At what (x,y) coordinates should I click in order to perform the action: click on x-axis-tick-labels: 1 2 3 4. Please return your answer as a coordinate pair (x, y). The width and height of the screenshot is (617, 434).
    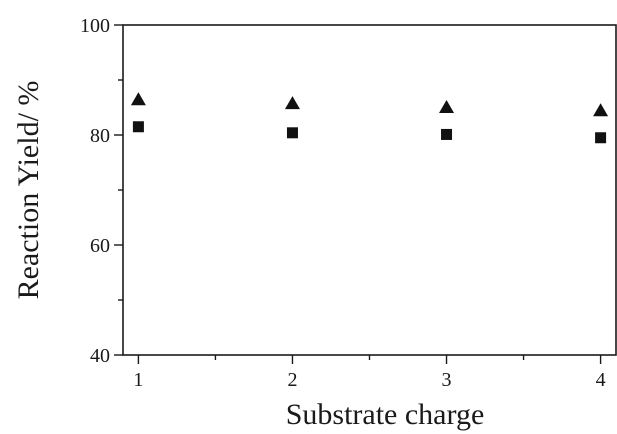
    Looking at the image, I should click on (369, 380).